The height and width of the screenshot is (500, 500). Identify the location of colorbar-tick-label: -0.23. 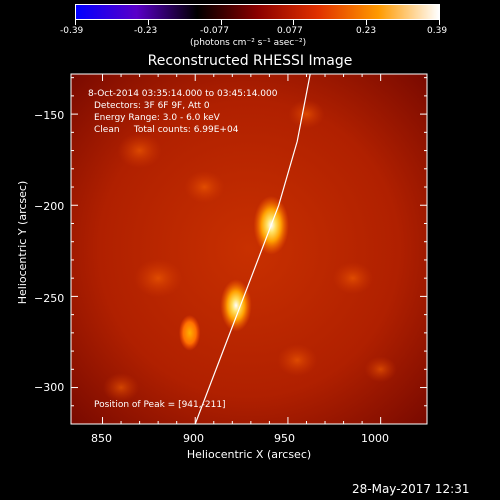
(146, 31).